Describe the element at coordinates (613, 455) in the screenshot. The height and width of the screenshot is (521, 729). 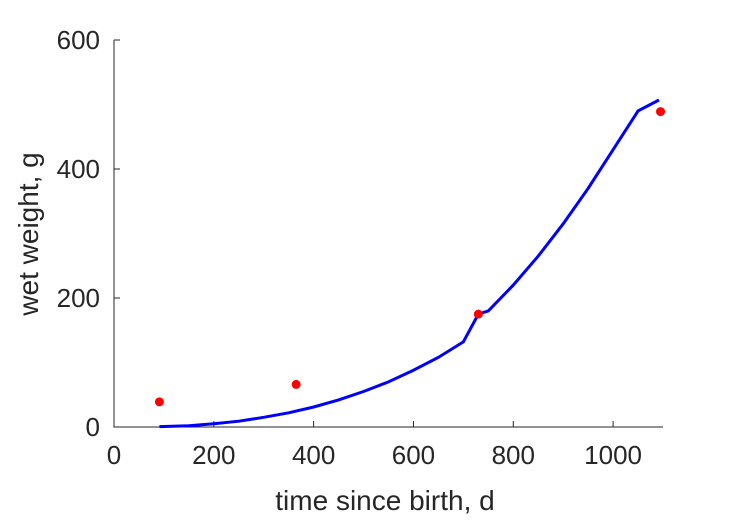
I see `x-tick-label: 1000` at that location.